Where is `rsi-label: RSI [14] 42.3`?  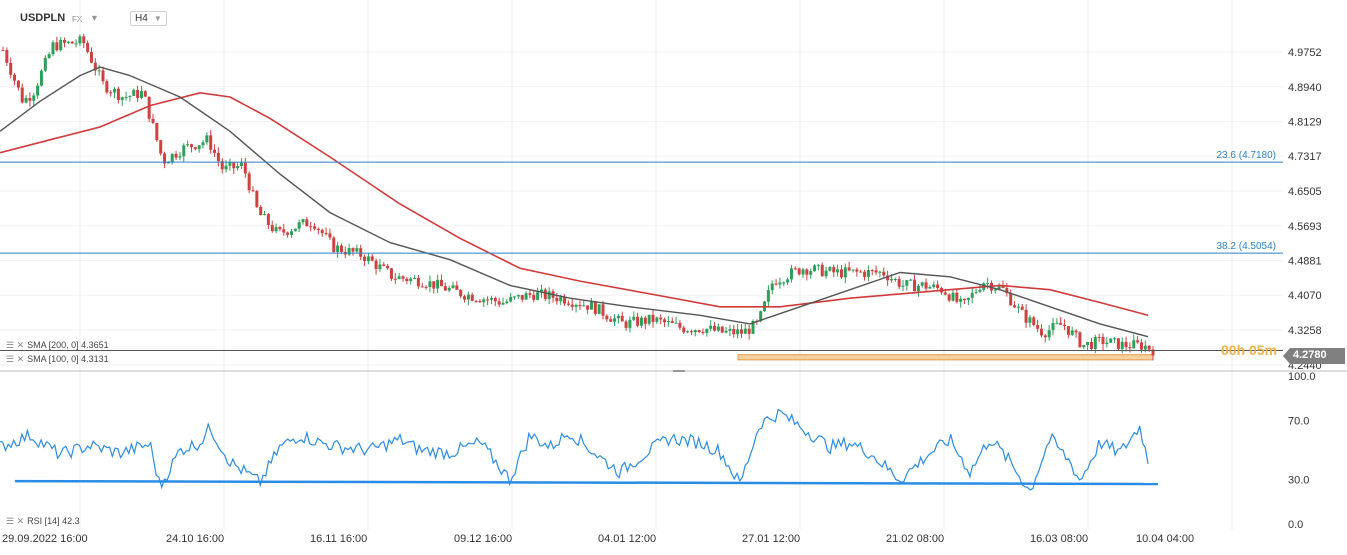 rsi-label: RSI [14] 42.3 is located at coordinates (53, 521).